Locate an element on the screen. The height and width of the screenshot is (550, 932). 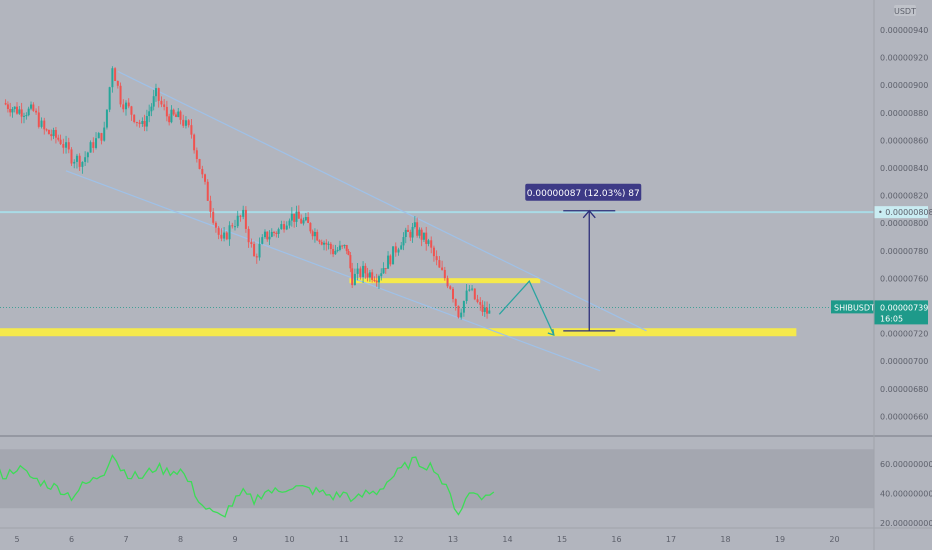
price-tick-label: 0.00000820 is located at coordinates (904, 196).